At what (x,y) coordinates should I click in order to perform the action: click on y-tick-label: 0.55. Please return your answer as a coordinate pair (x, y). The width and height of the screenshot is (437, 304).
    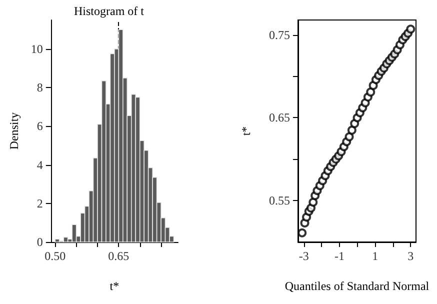
    Looking at the image, I should click on (279, 201).